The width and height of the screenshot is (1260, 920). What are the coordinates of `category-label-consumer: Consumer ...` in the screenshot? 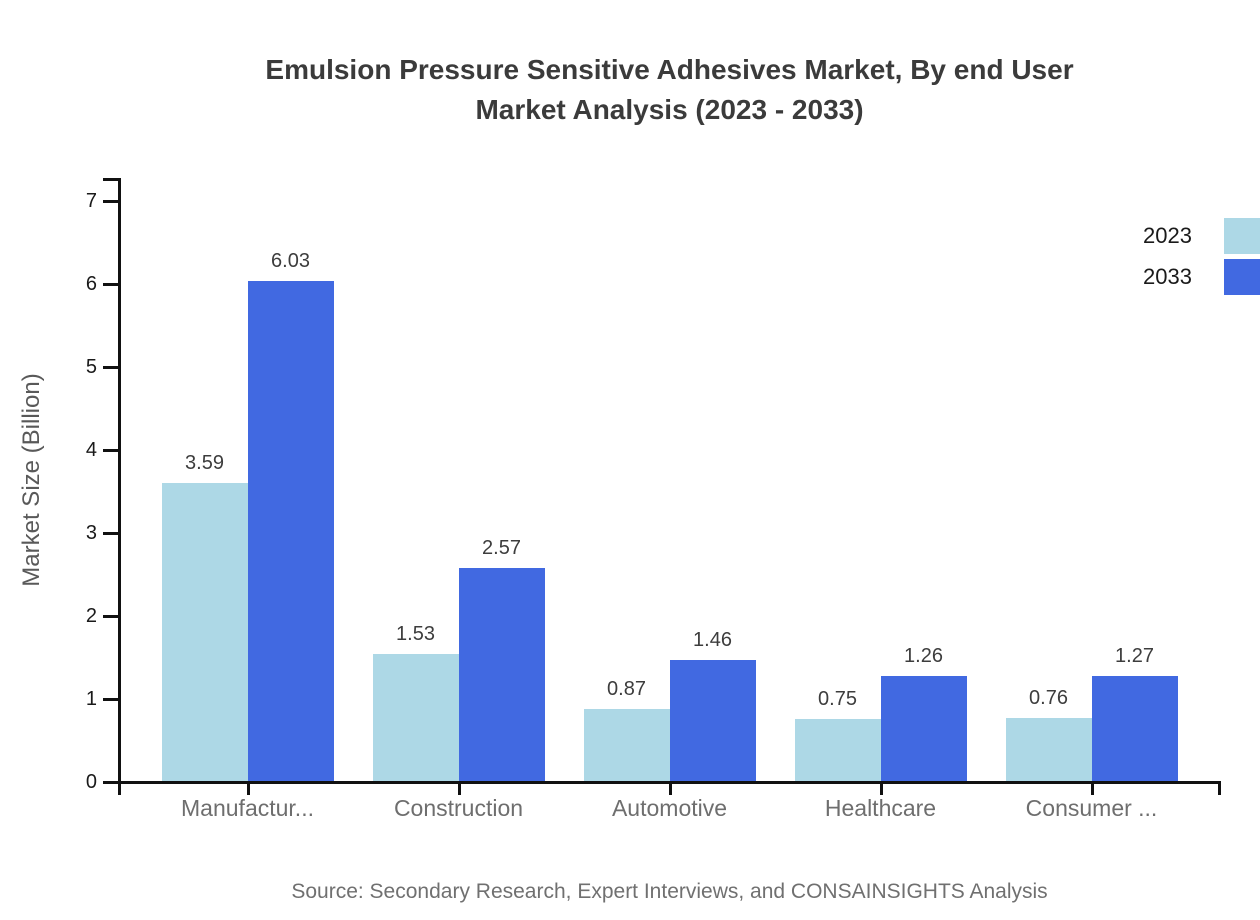 It's located at (1091, 808).